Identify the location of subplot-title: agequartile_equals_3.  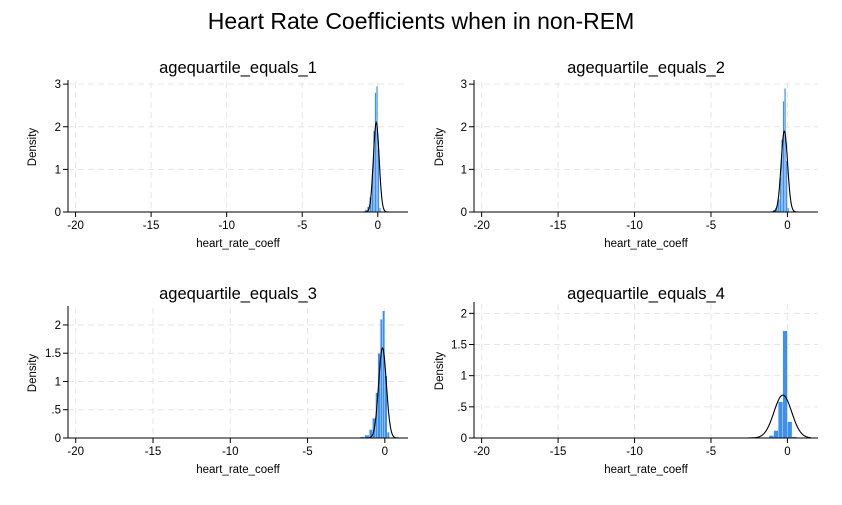
(238, 294).